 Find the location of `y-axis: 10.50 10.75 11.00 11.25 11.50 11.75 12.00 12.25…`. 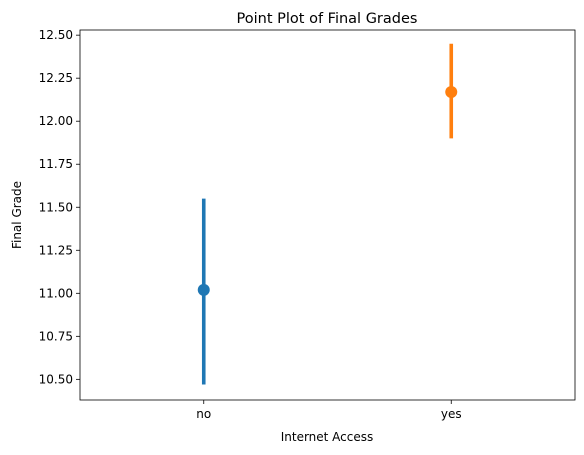

y-axis: 10.50 10.75 11.00 11.25 11.50 11.75 12.00 12.25… is located at coordinates (59, 207).